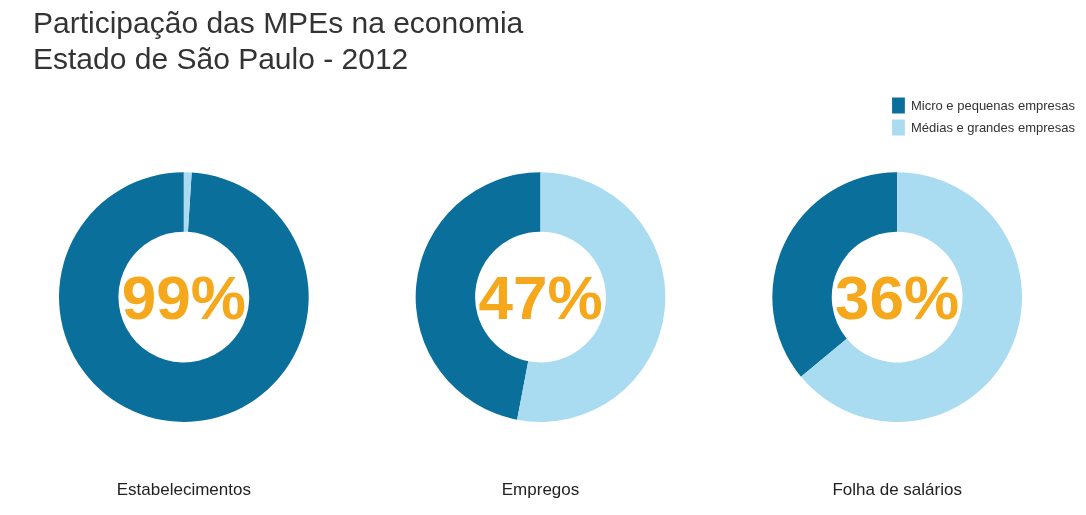 This screenshot has height=515, width=1086. What do you see at coordinates (897, 297) in the screenshot?
I see `text: 36%` at bounding box center [897, 297].